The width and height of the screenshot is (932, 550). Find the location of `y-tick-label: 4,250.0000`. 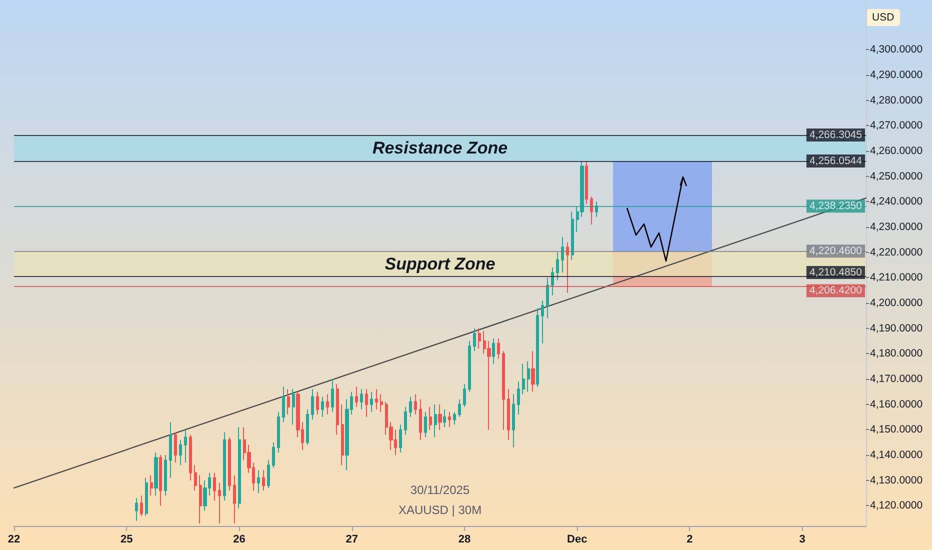

y-tick-label: 4,250.0000 is located at coordinates (896, 176).